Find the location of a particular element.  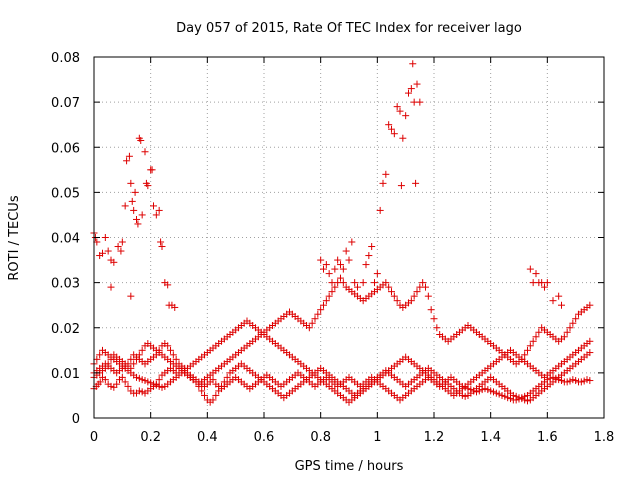

y-tick-label: 0 is located at coordinates (76, 419).